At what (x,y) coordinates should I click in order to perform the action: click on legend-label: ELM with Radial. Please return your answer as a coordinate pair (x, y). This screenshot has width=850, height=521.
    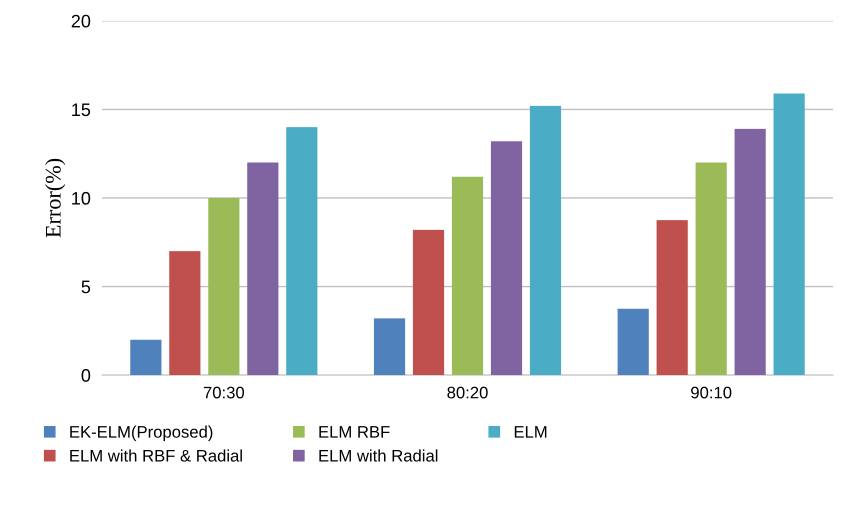
    Looking at the image, I should click on (378, 455).